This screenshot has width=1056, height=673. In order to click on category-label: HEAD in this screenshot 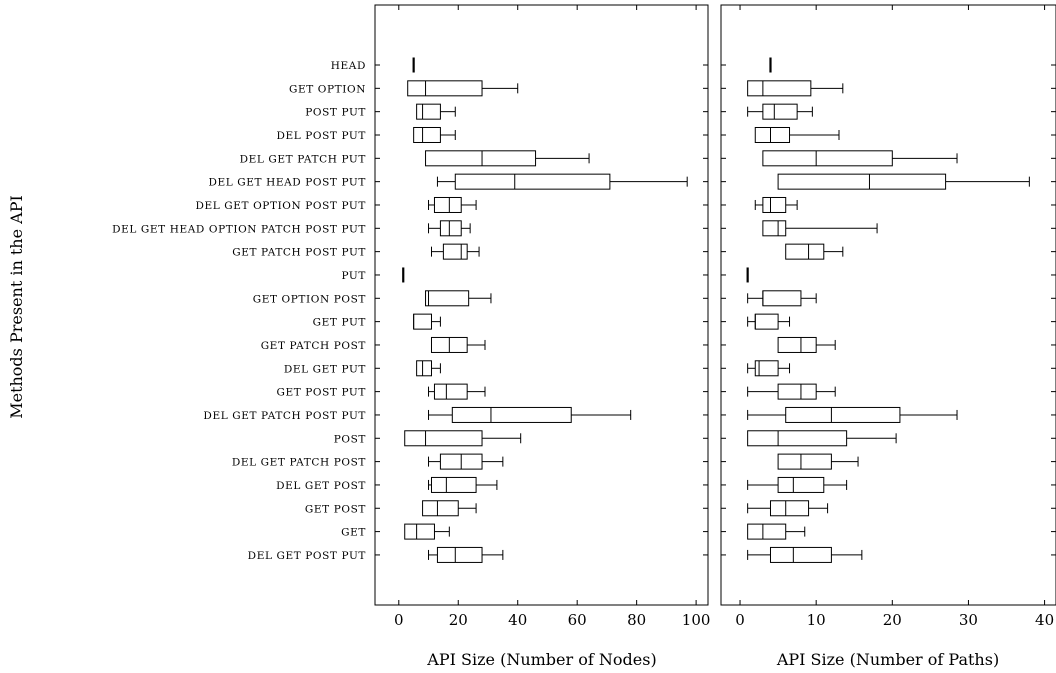, I will do `click(348, 66)`.